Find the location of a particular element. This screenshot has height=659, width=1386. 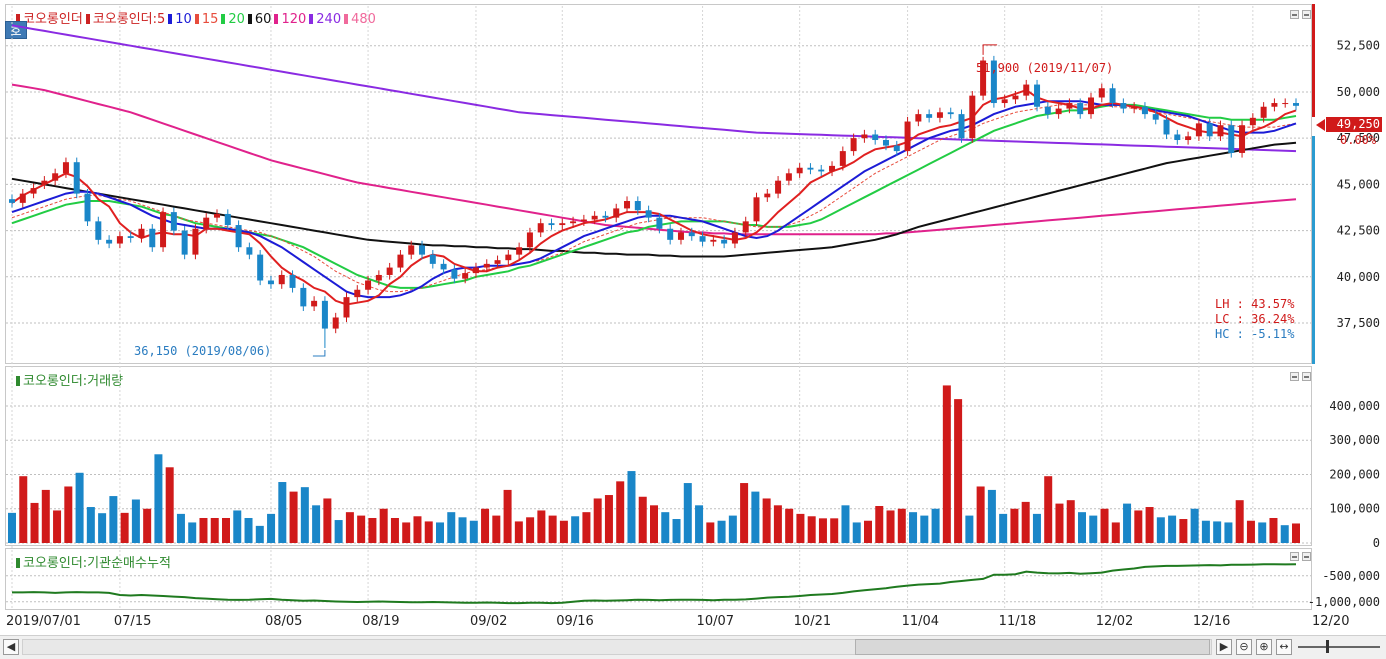

current-price-tag: 49,250 is located at coordinates (1354, 124).